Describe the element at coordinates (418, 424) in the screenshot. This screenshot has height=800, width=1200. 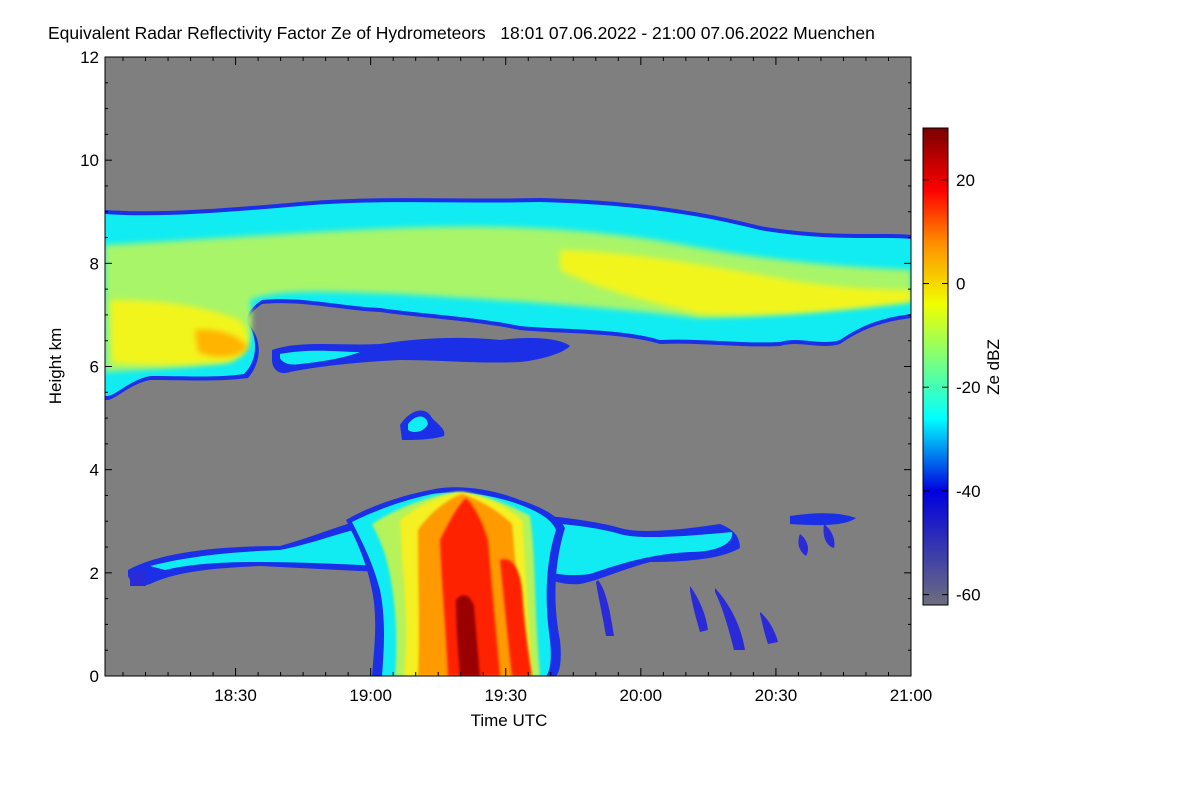
I see `isolated-echo-core` at that location.